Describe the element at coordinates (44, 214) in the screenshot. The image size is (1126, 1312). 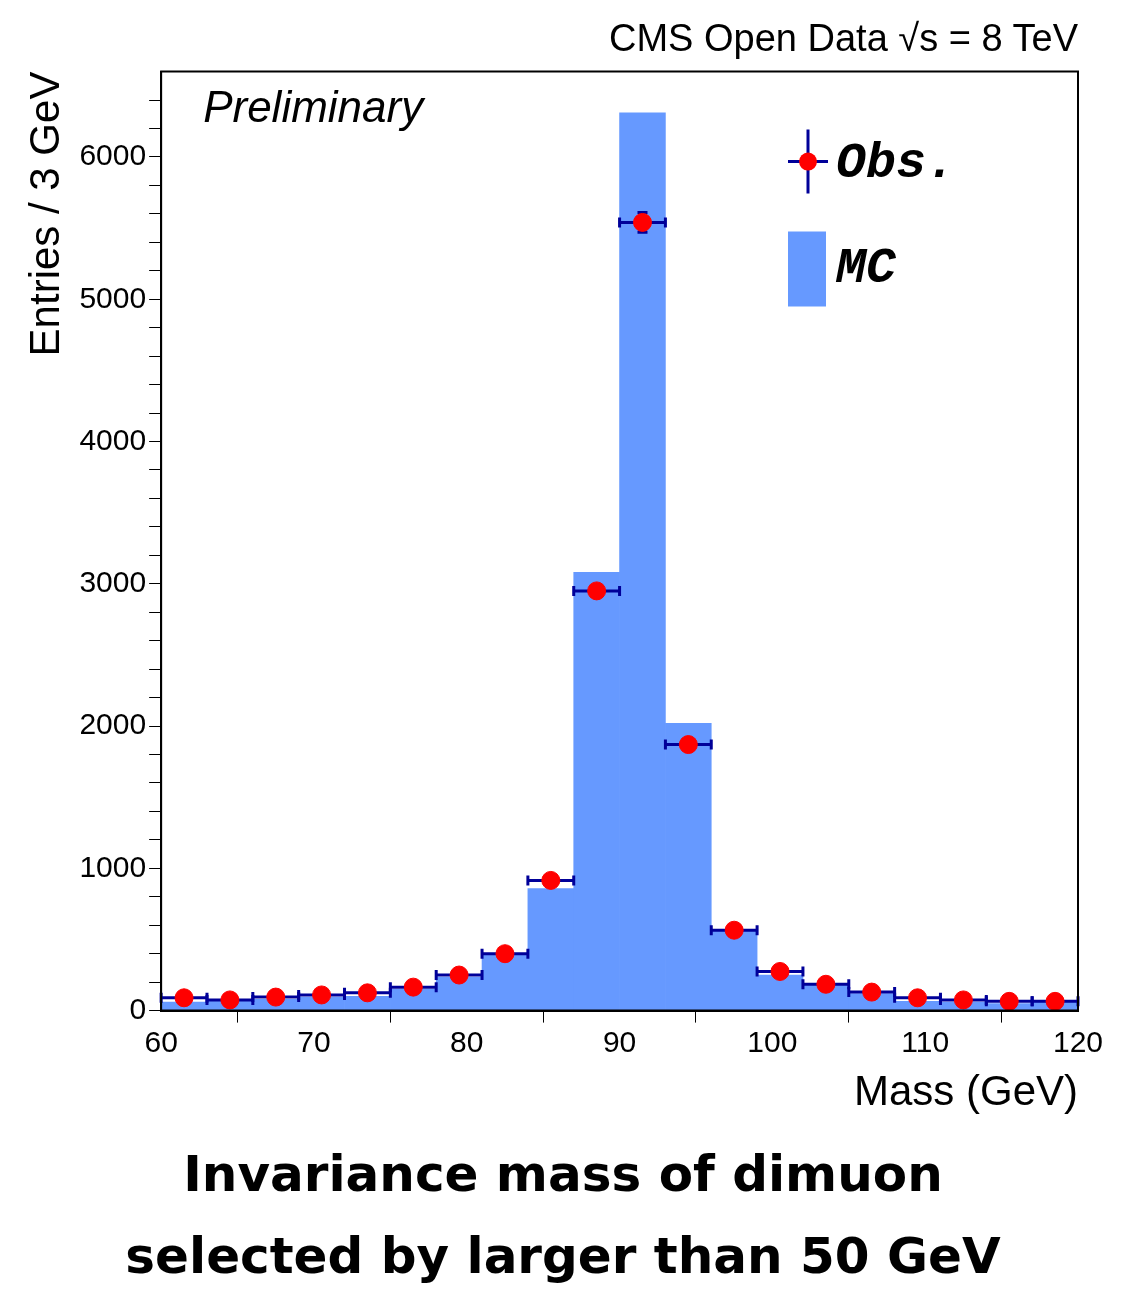
I see `y-axis-title: Entries / 3 GeV` at that location.